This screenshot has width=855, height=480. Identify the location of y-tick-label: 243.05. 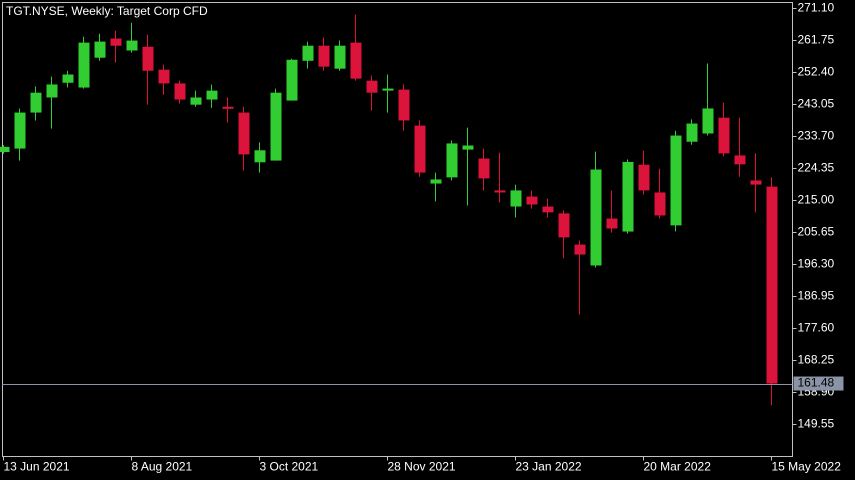
(816, 104).